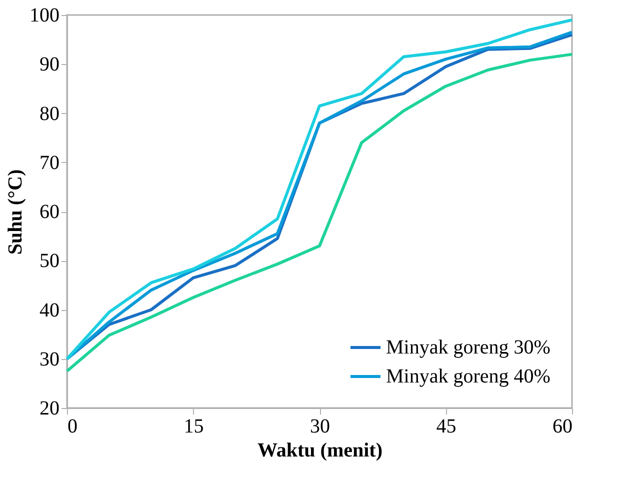 The height and width of the screenshot is (497, 621). Describe the element at coordinates (50, 113) in the screenshot. I see `y-tick-label: 80` at that location.